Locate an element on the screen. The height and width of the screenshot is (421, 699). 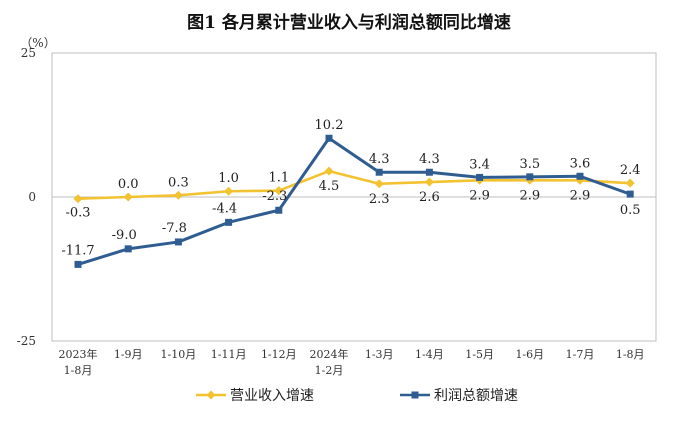
legend-item: 营业收入增速 is located at coordinates (255, 396).